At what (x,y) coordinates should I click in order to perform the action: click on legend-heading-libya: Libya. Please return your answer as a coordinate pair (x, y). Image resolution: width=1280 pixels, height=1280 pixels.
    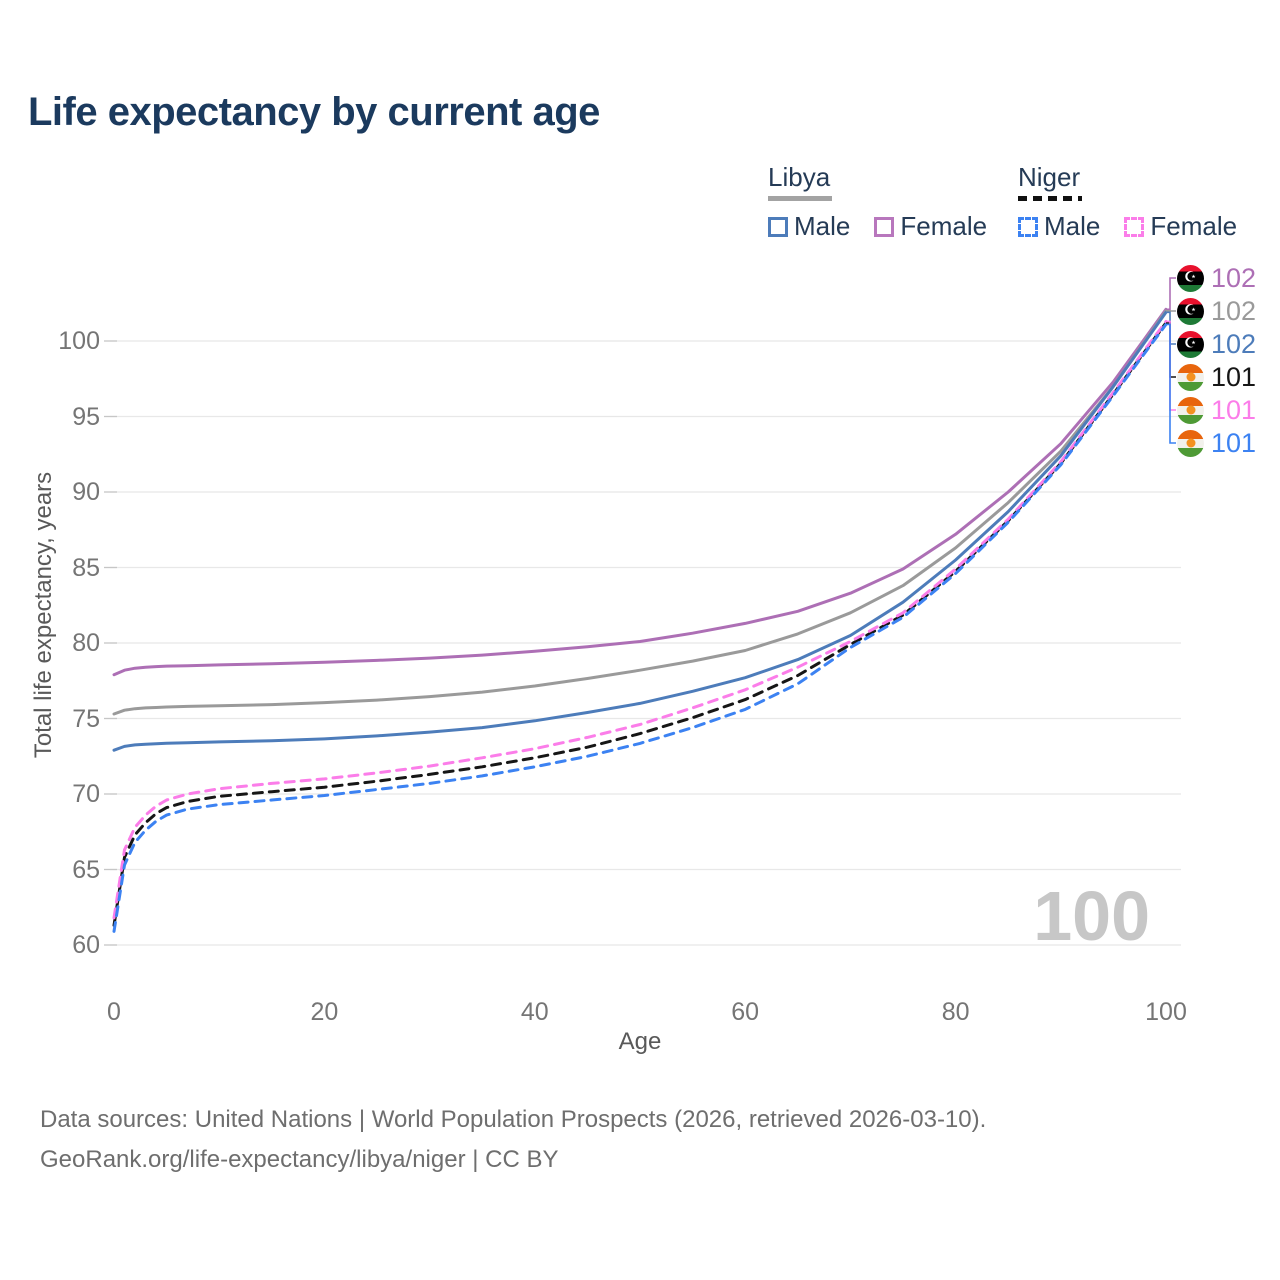
    Looking at the image, I should click on (799, 177).